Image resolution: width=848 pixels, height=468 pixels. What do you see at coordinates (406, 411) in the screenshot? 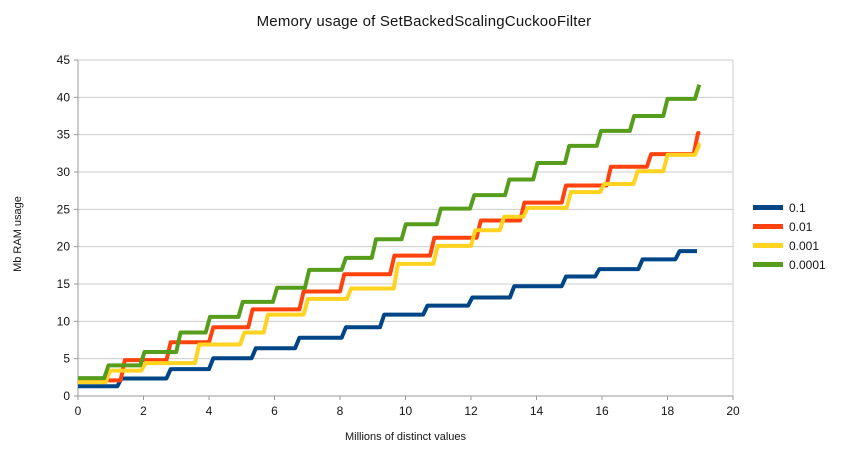
I see `x-tick-label: 10` at bounding box center [406, 411].